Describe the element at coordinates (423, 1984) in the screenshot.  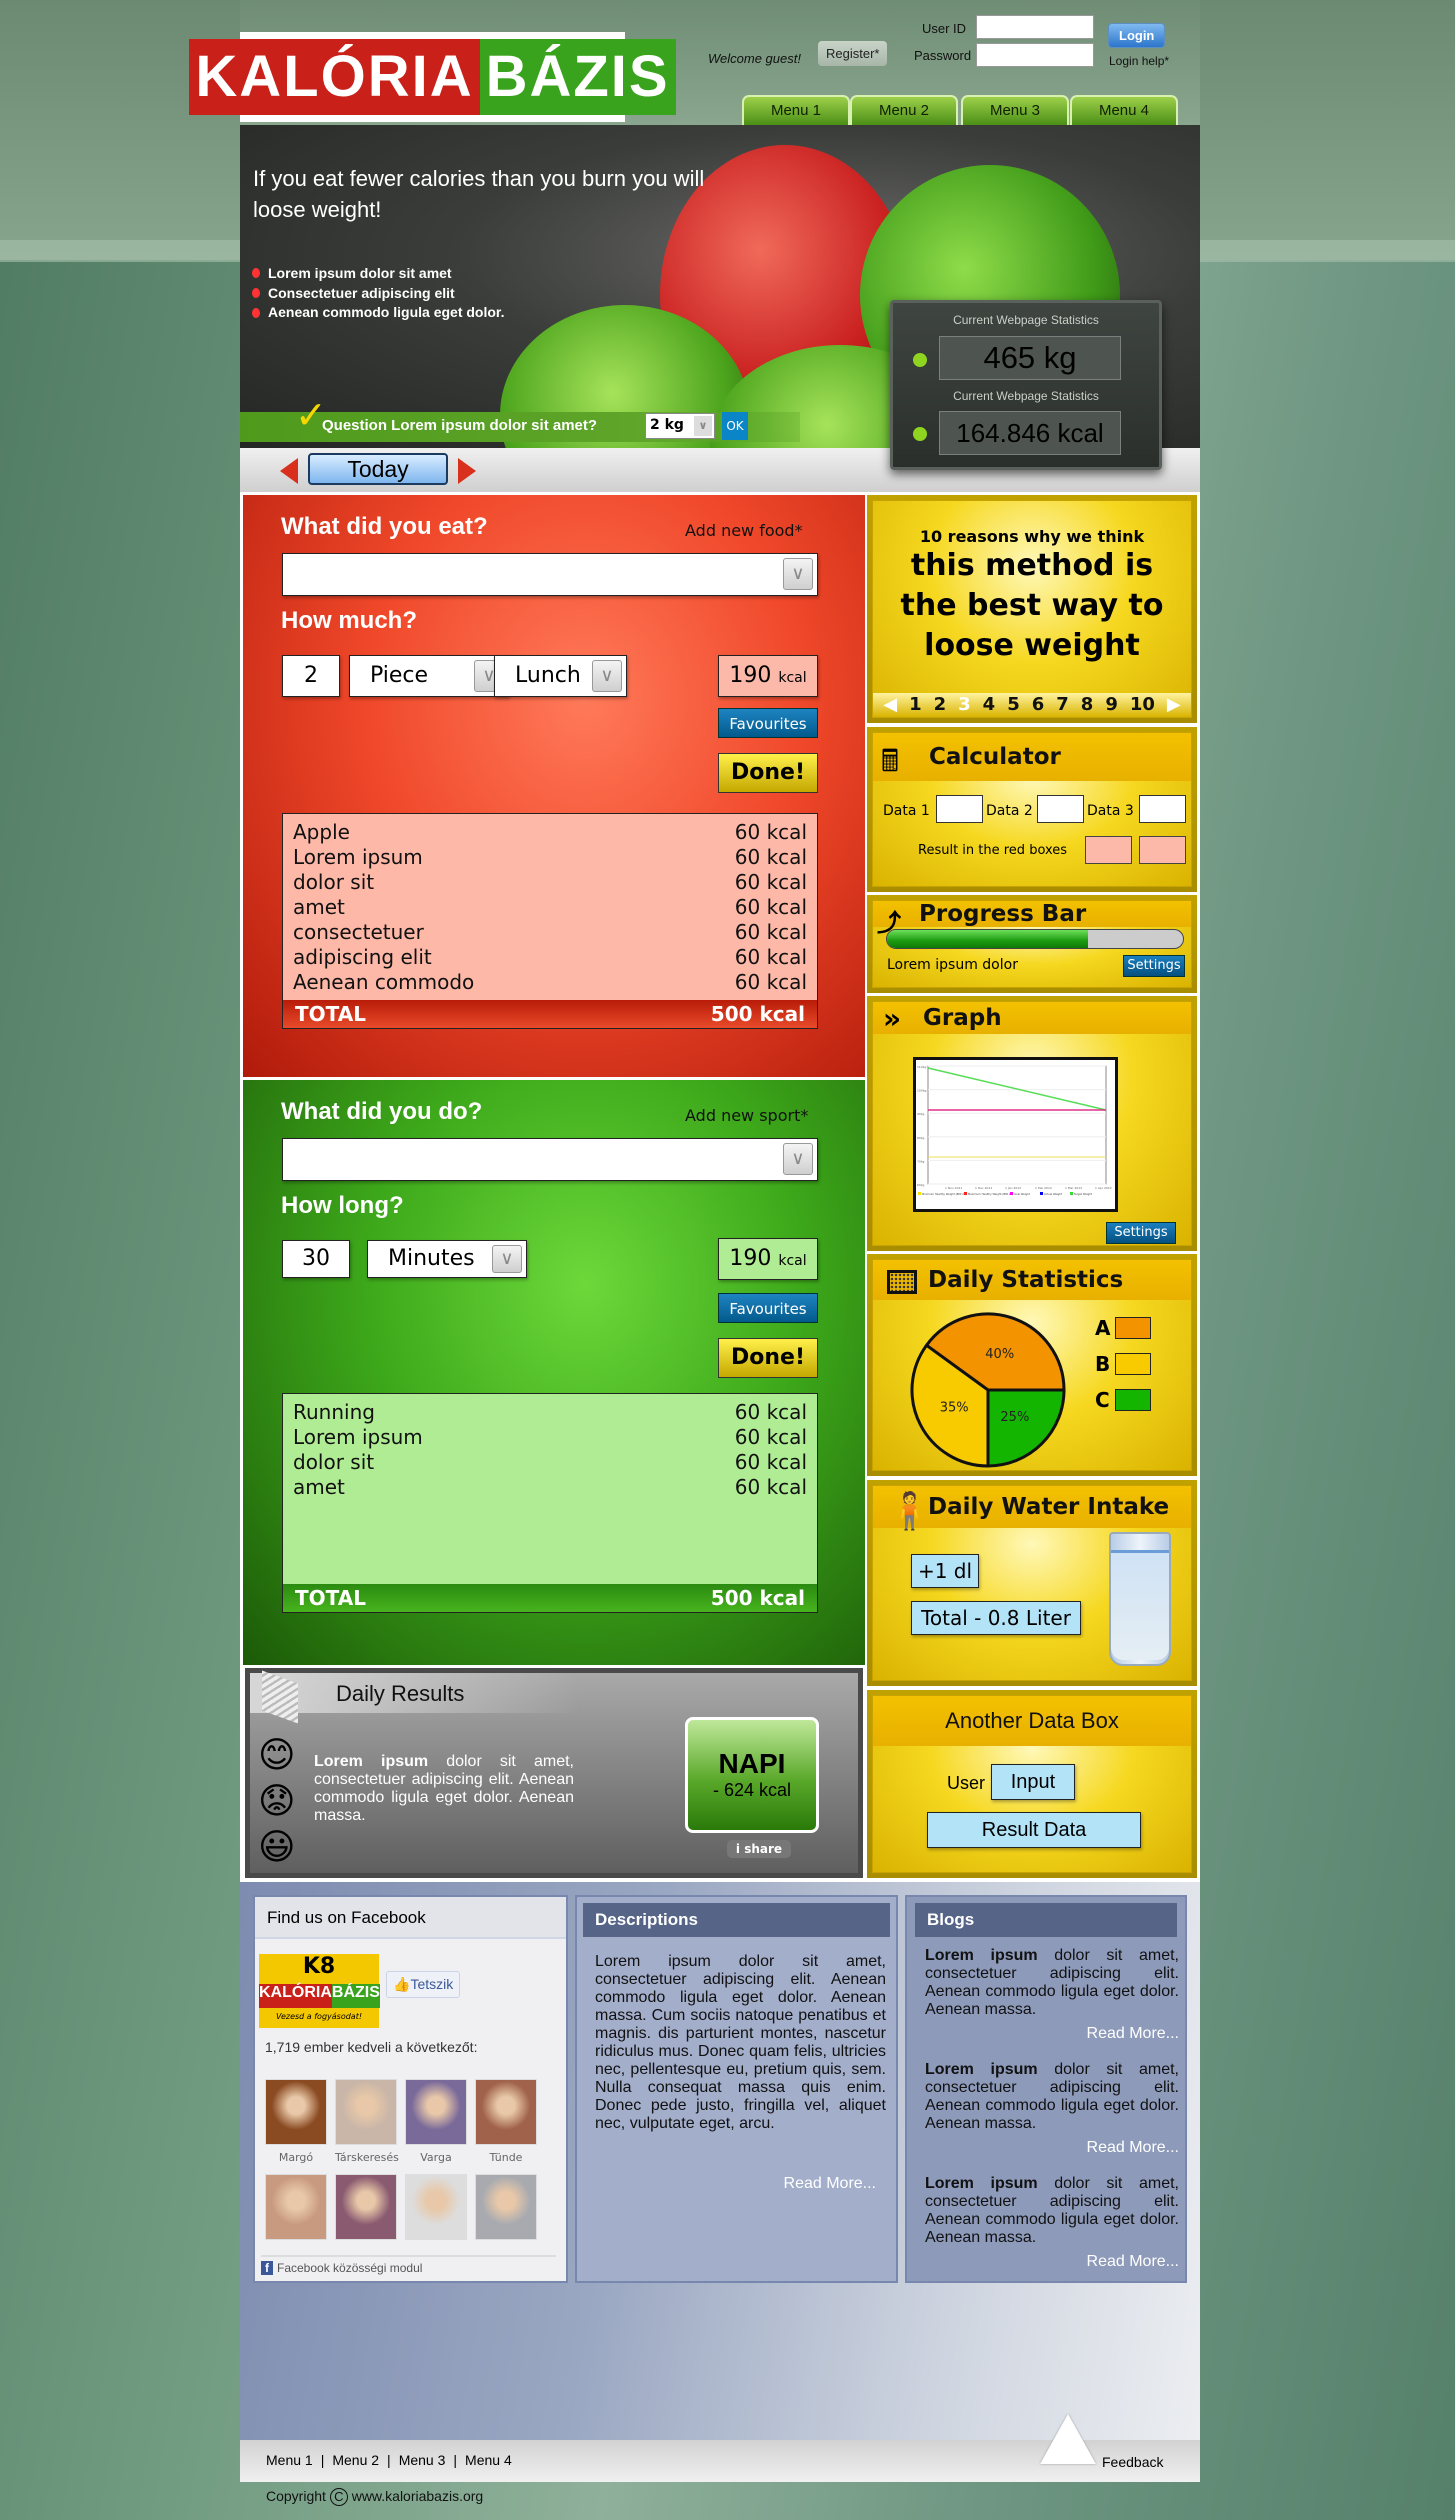
I see `like-button: 👍Tetszik` at that location.